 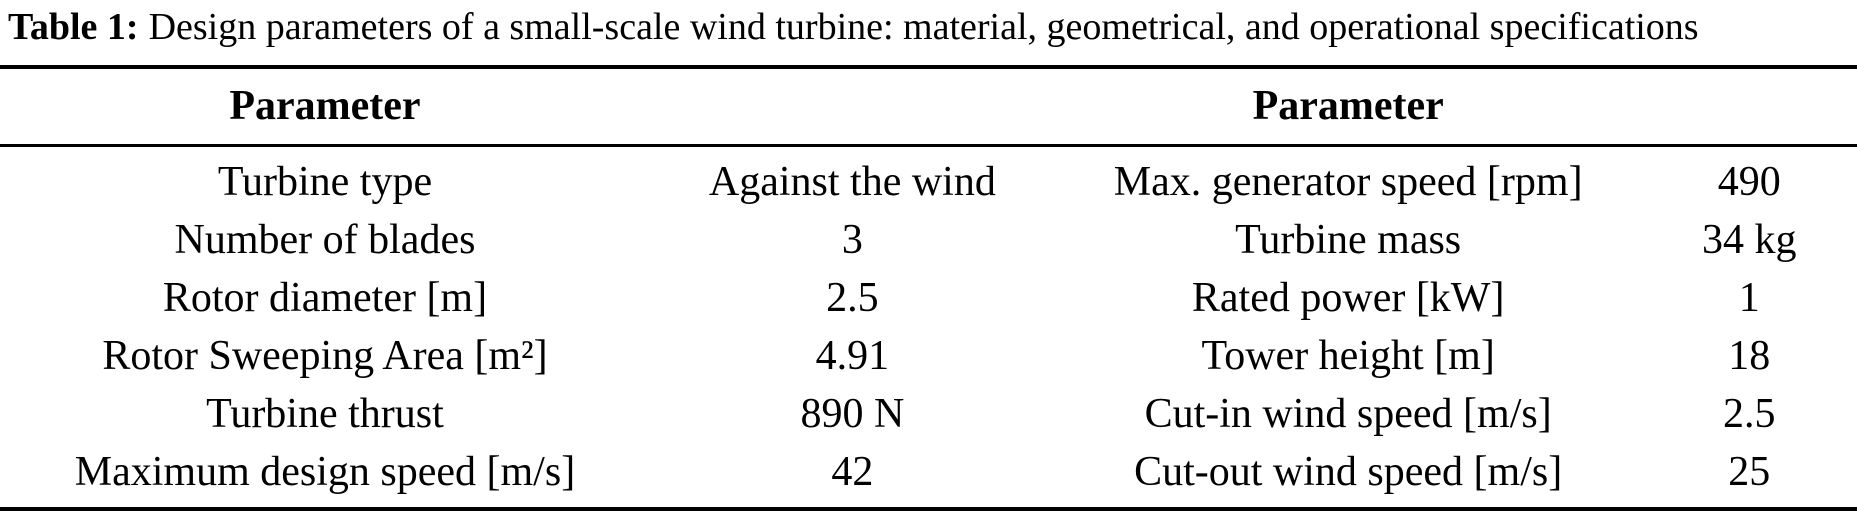 What do you see at coordinates (928, 240) in the screenshot?
I see `table-row: Number of blades 3 Turbine mass 34 kg` at bounding box center [928, 240].